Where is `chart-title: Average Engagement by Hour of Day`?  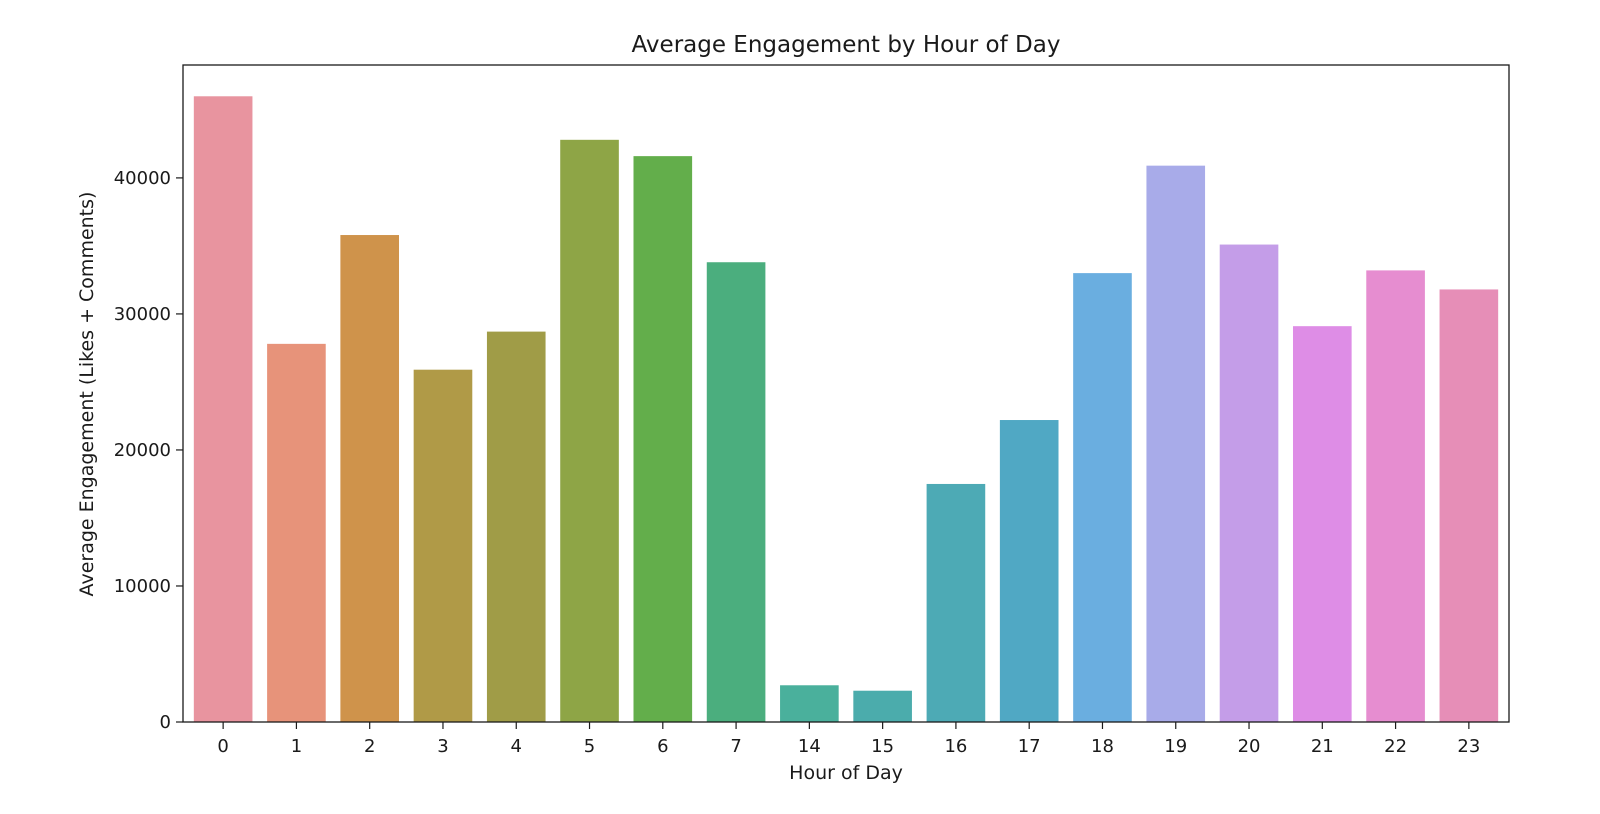 chart-title: Average Engagement by Hour of Day is located at coordinates (846, 45).